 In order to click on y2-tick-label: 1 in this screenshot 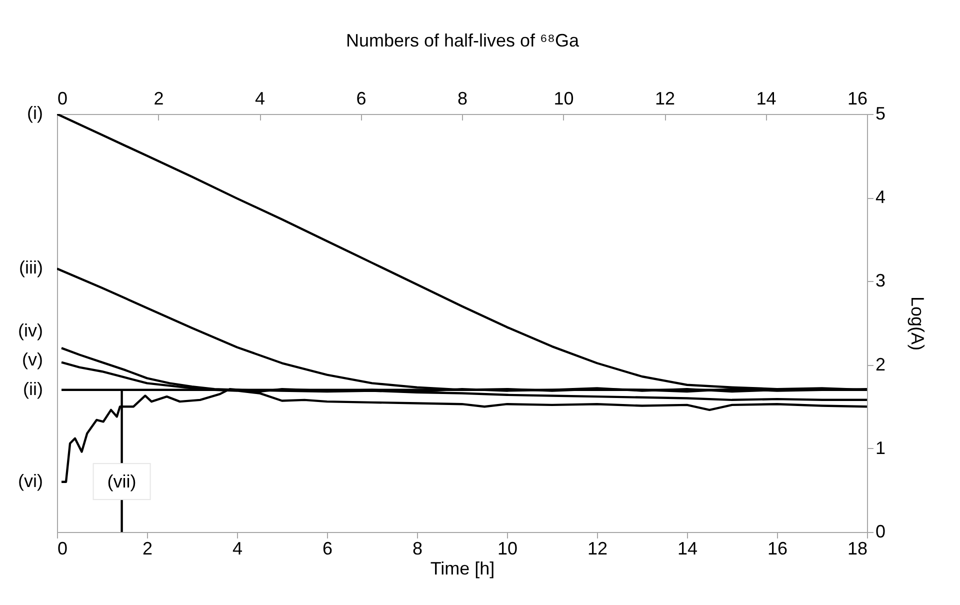, I will do `click(881, 448)`.